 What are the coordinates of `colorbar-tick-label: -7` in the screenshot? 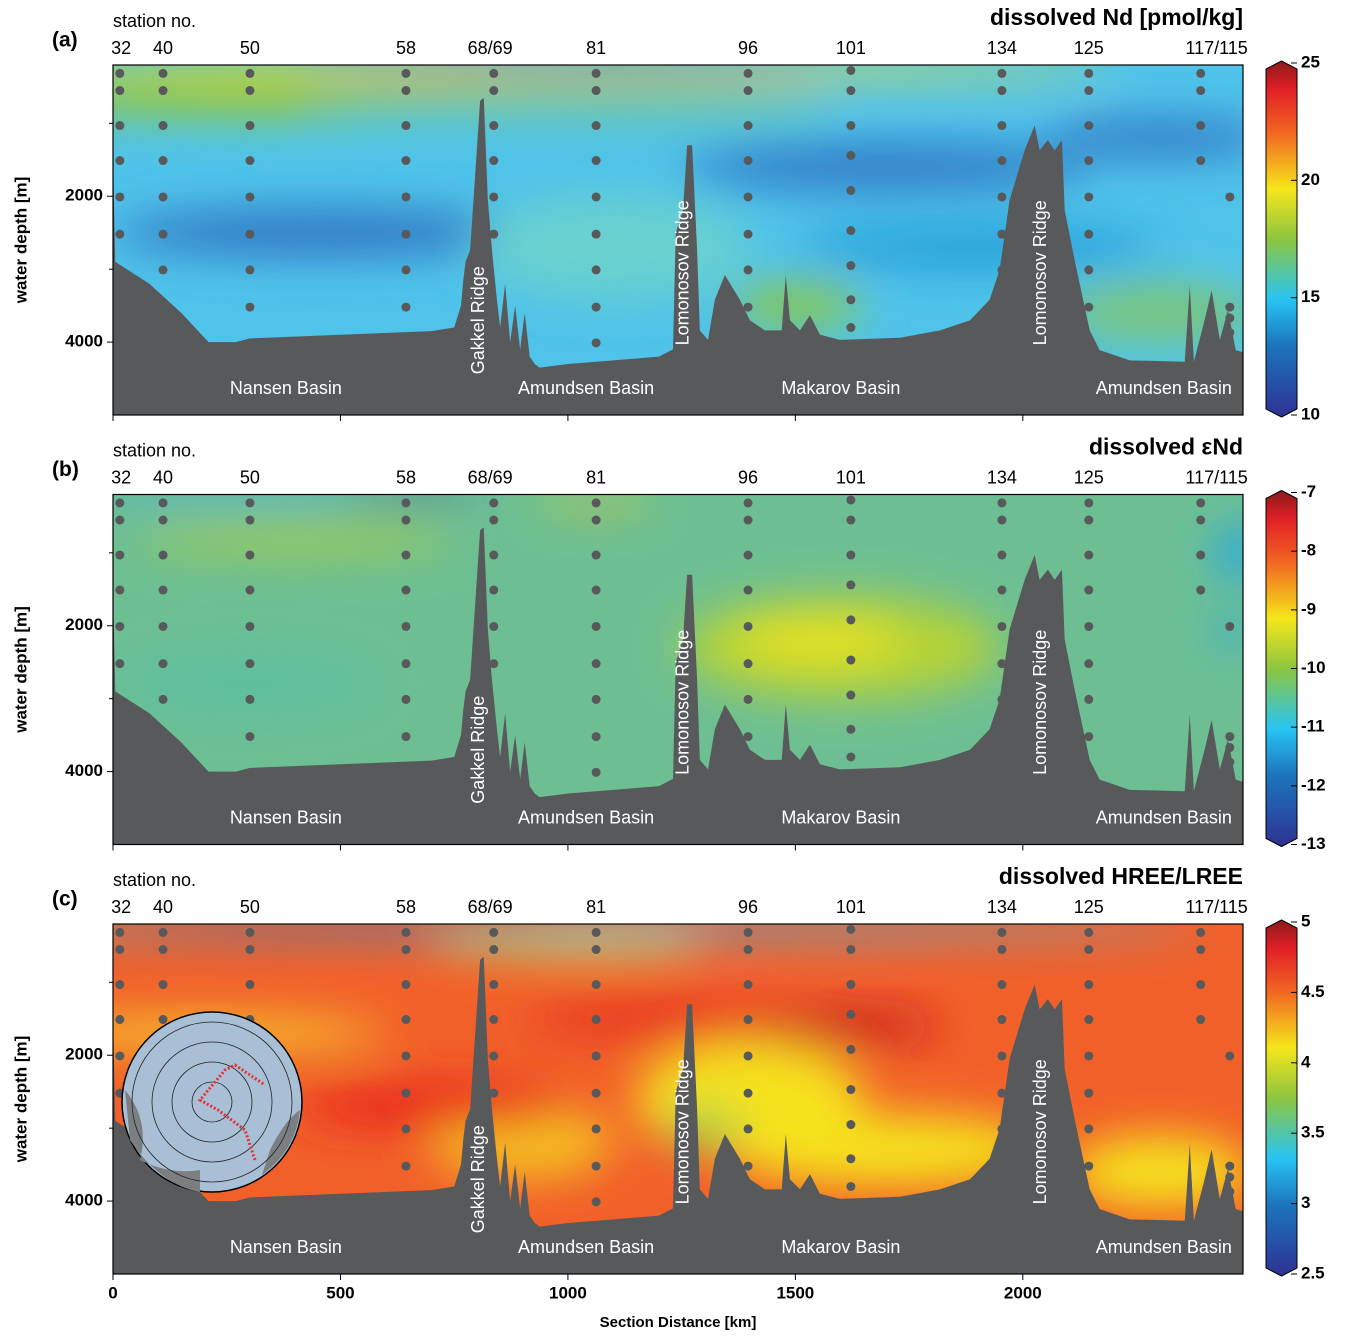 It's located at (1308, 491).